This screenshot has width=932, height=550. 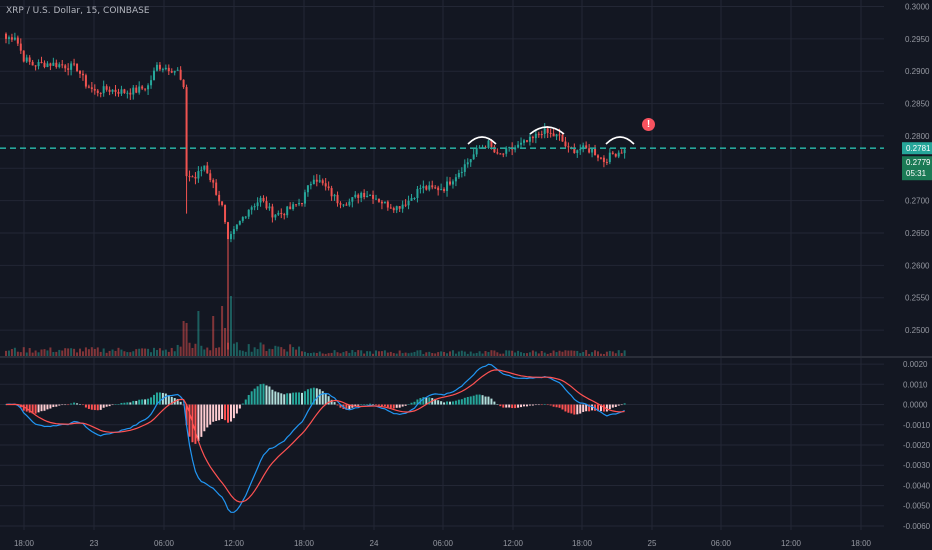 I want to click on price-tick-1: 0.2950, so click(x=917, y=39).